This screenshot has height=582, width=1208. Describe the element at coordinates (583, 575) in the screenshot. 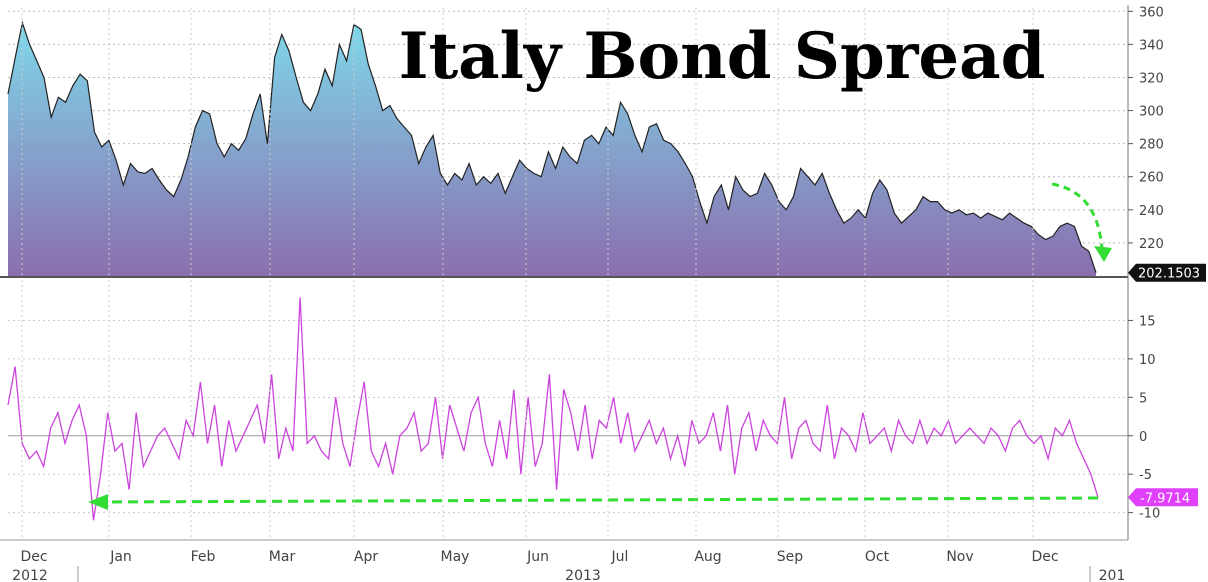

I see `x-year-label: 2013` at that location.